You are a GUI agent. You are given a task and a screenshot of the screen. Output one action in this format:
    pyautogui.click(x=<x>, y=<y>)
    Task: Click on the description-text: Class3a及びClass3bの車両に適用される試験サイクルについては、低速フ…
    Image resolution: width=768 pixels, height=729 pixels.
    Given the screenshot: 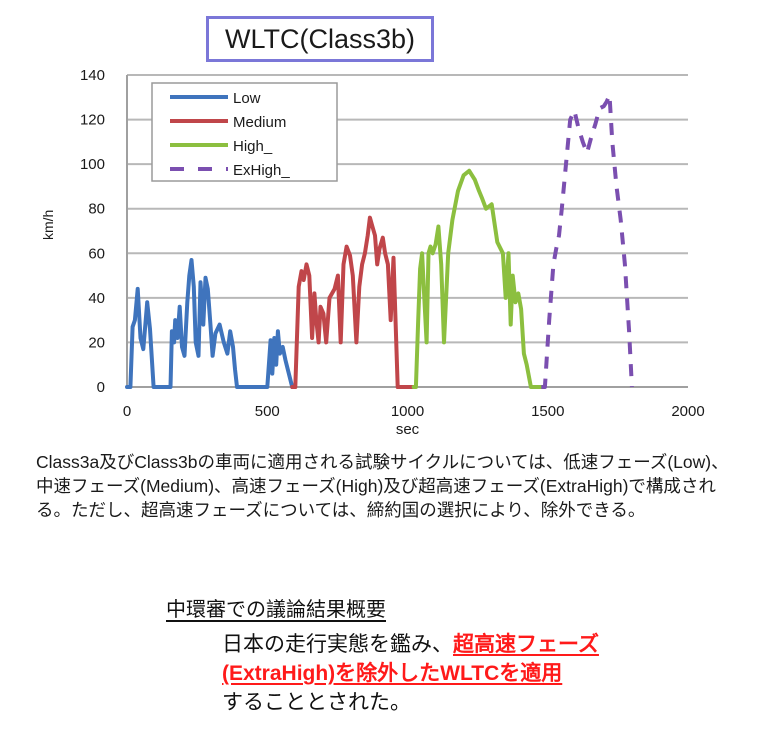 What is the action you would take?
    pyautogui.click(x=382, y=486)
    